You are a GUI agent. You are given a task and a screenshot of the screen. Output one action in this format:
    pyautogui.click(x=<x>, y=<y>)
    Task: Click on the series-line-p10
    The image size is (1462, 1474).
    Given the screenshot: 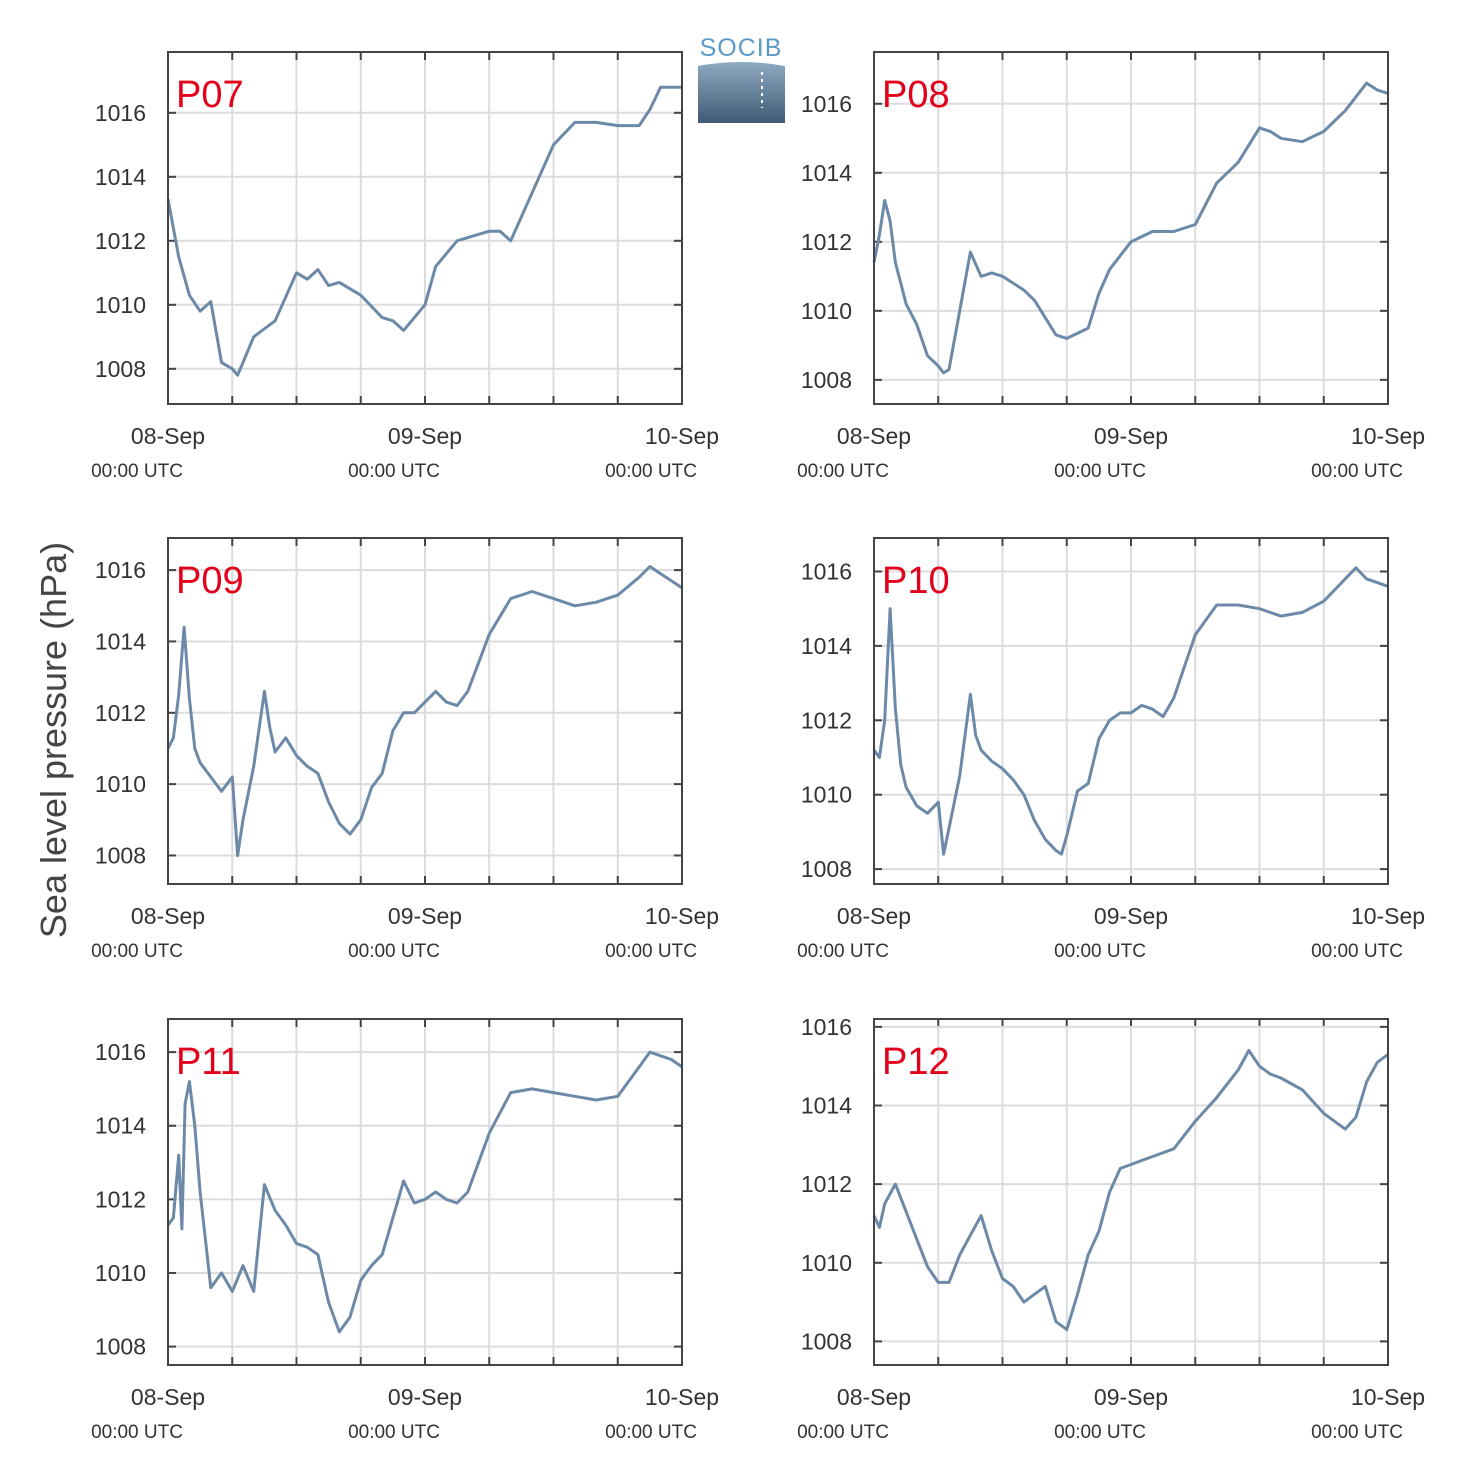 What is the action you would take?
    pyautogui.click(x=1130, y=711)
    